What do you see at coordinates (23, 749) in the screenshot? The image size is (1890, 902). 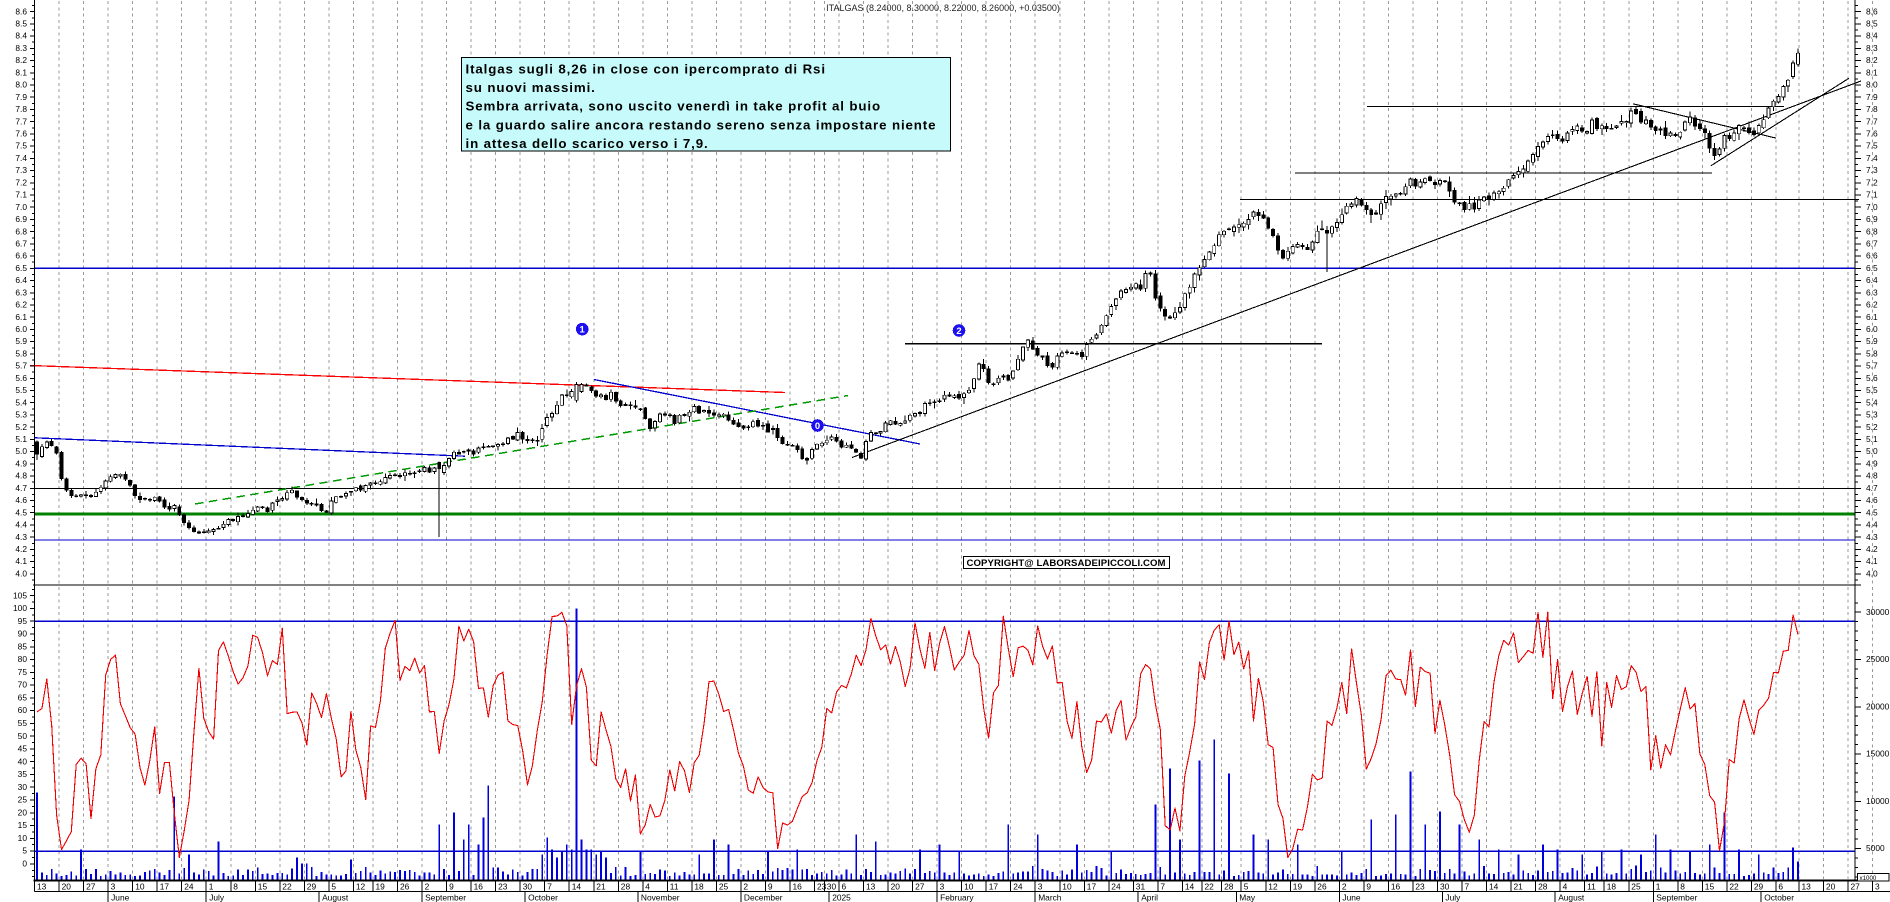 I see `svg-text: 45` at bounding box center [23, 749].